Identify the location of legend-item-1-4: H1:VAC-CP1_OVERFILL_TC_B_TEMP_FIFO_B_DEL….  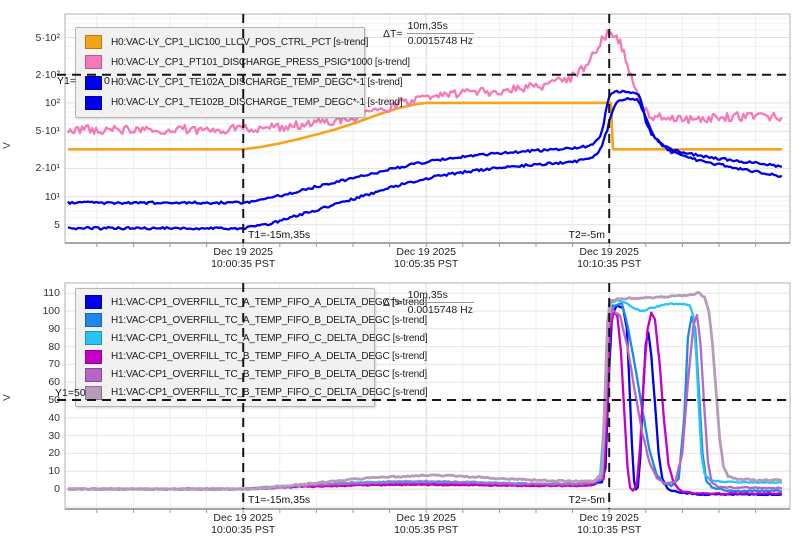
(256, 374).